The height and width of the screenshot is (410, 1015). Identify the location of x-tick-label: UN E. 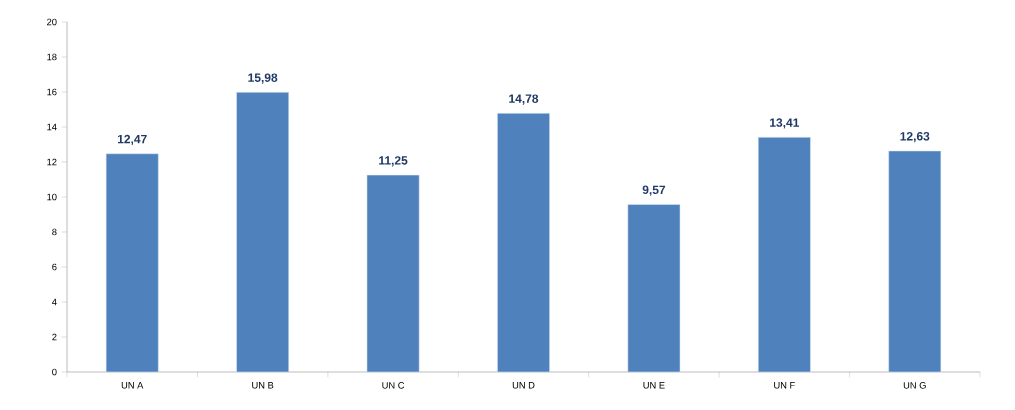
(654, 385).